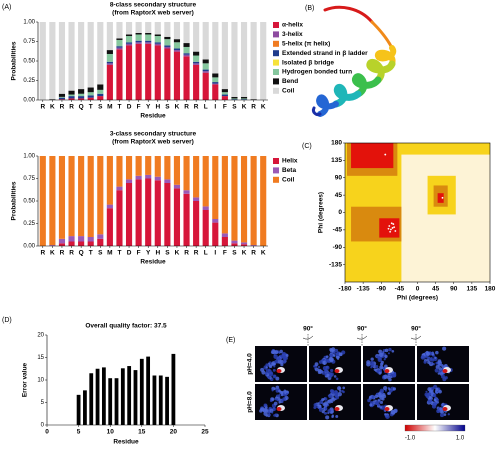  Describe the element at coordinates (43, 426) in the screenshot. I see `y-tick-label: 0` at that location.